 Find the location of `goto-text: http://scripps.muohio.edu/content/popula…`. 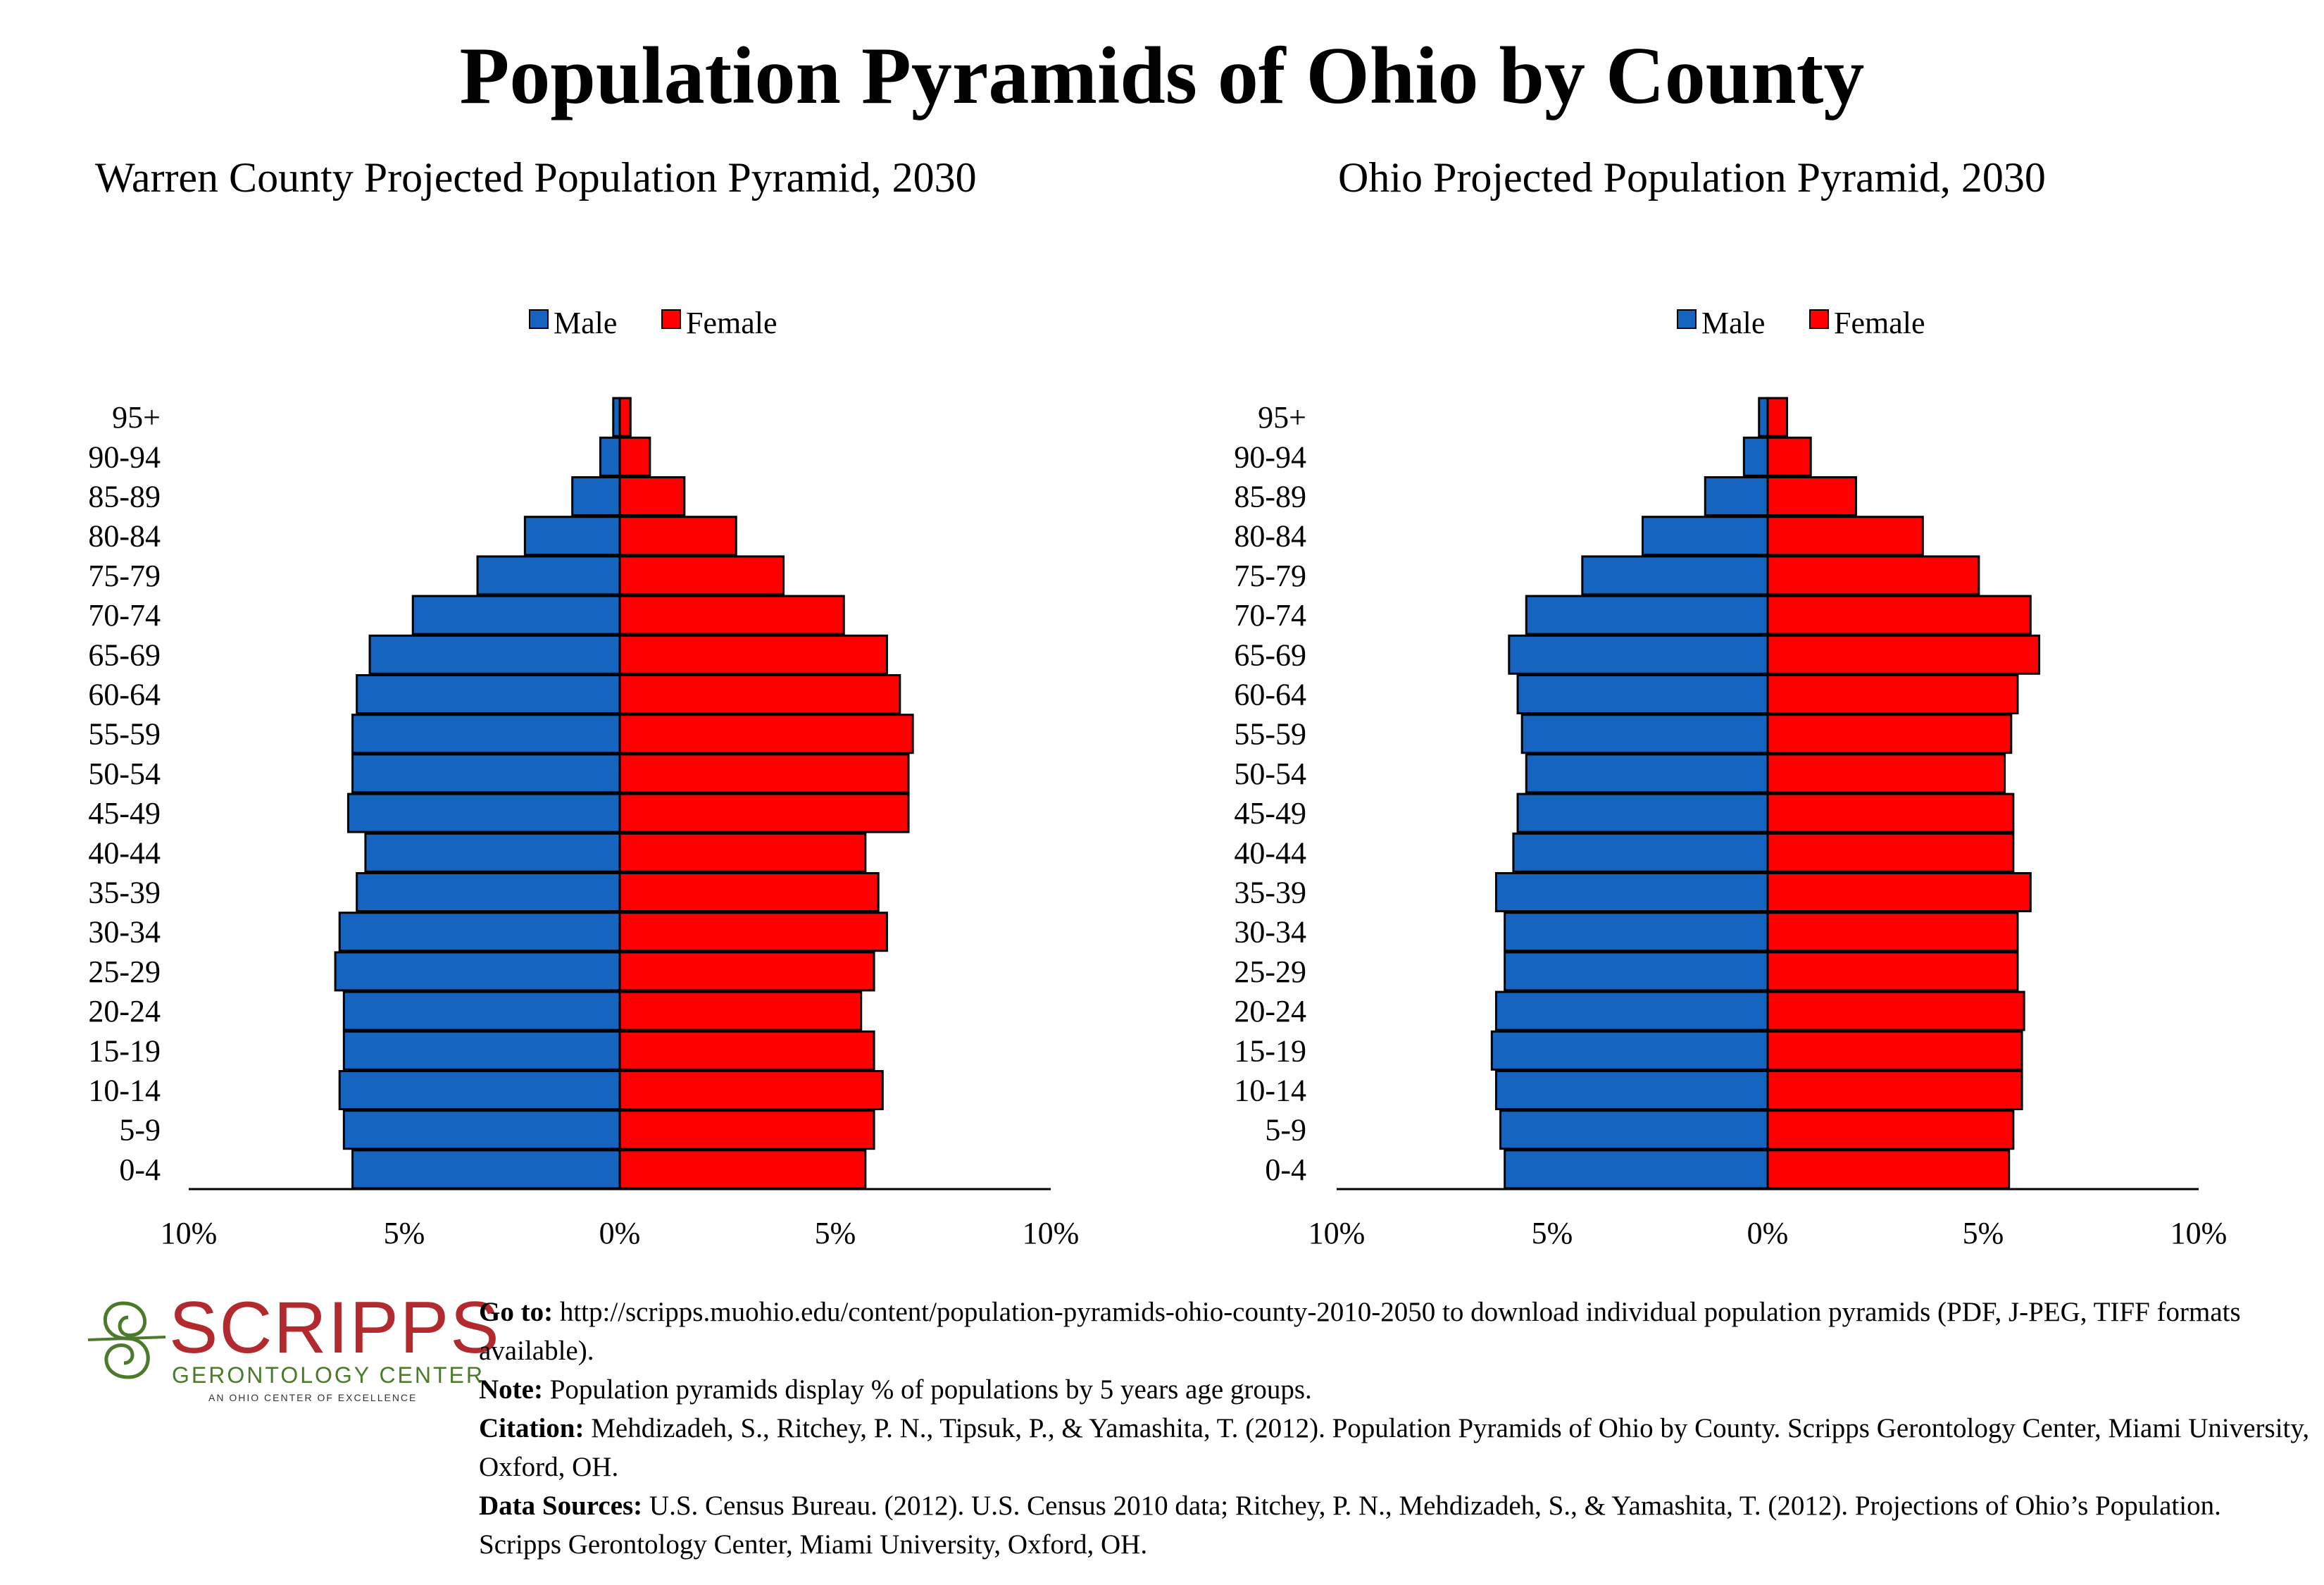

goto-text: http://scripps.muohio.edu/content/popula… is located at coordinates (1360, 1331).